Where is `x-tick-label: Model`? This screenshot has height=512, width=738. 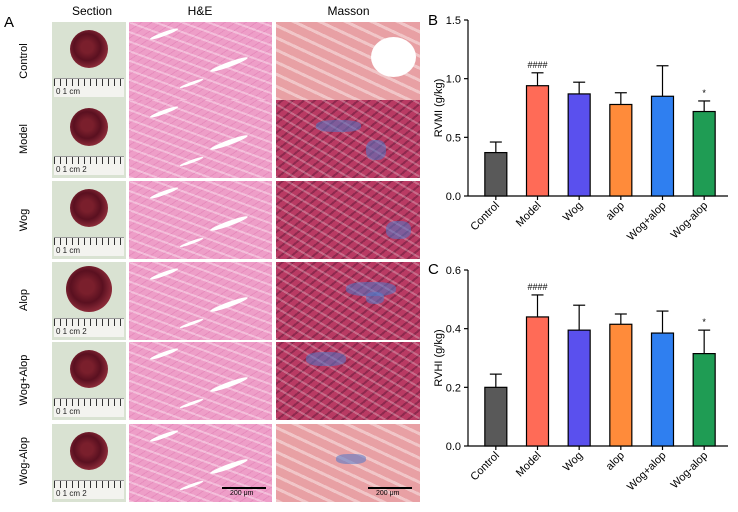 x-tick-label: Model is located at coordinates (529, 215).